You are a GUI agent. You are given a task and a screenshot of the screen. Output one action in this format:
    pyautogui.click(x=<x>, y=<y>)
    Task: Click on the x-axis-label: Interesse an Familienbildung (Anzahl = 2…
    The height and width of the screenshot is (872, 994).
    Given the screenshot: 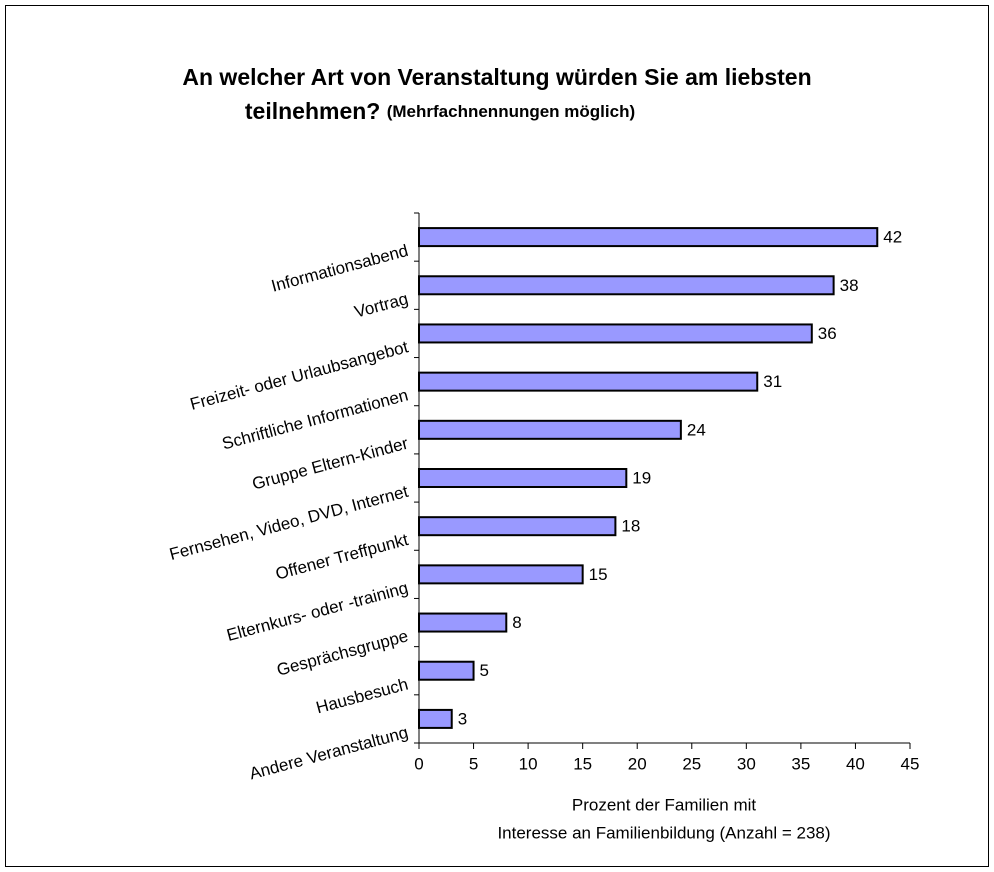 What is the action you would take?
    pyautogui.click(x=663, y=832)
    